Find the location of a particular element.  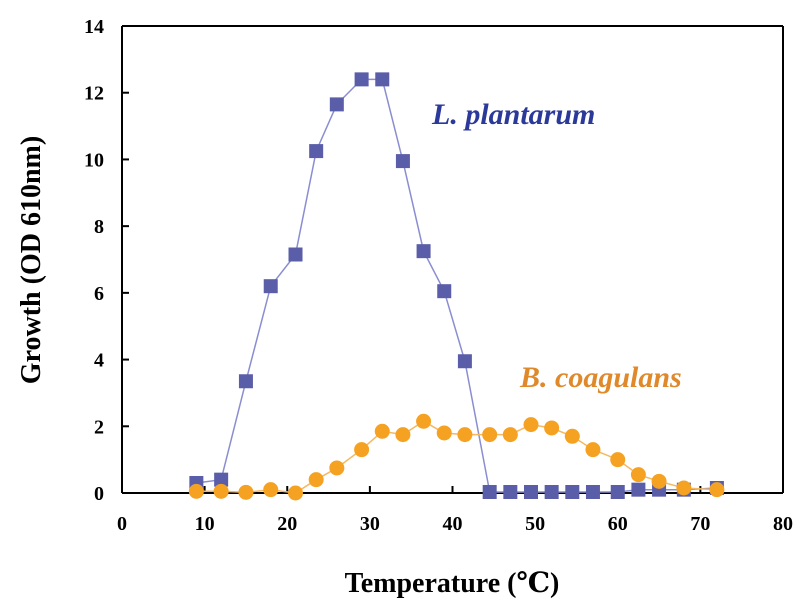

y-tick-label: 10 is located at coordinates (94, 160).